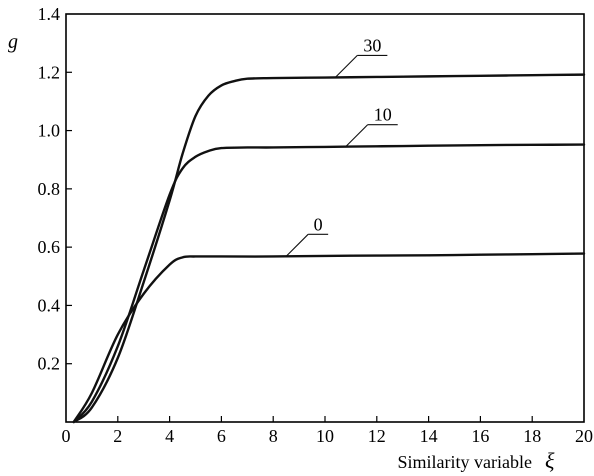 The height and width of the screenshot is (476, 594). Describe the element at coordinates (49, 189) in the screenshot. I see `y-tick-label: 0.8` at that location.